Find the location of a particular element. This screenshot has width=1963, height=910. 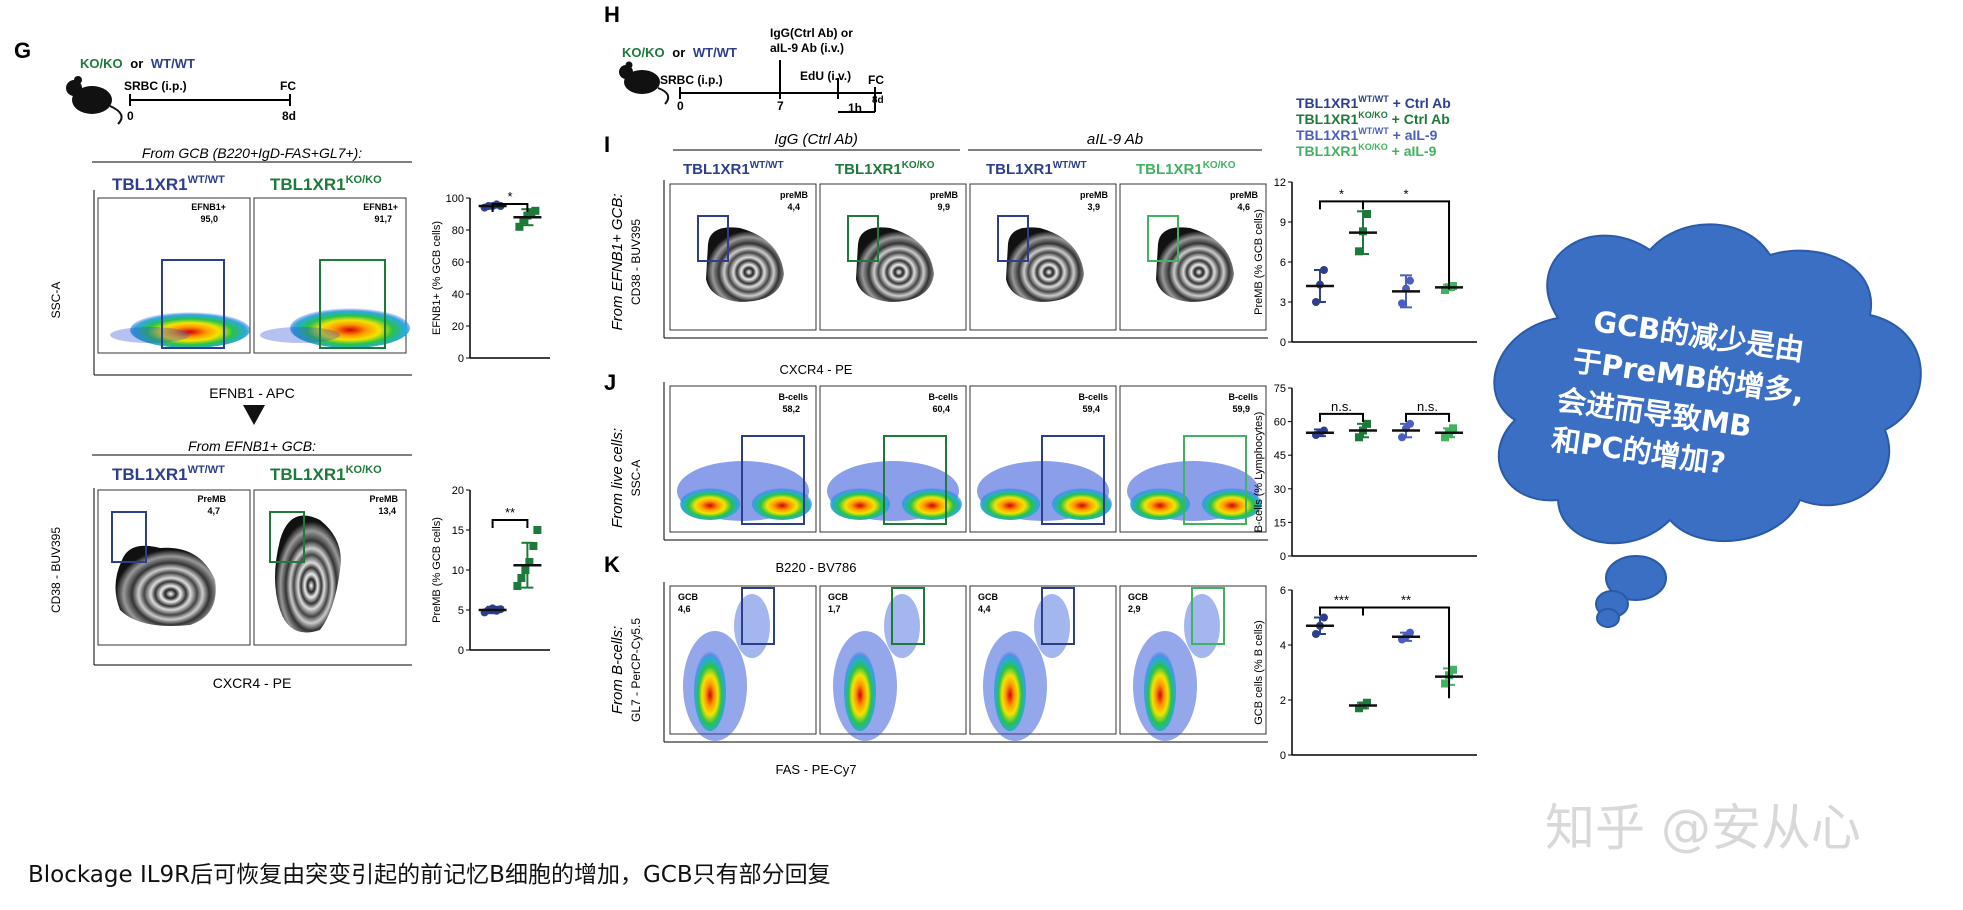

y-axis-label: PreMB (% GCB cells) is located at coordinates (437, 570).